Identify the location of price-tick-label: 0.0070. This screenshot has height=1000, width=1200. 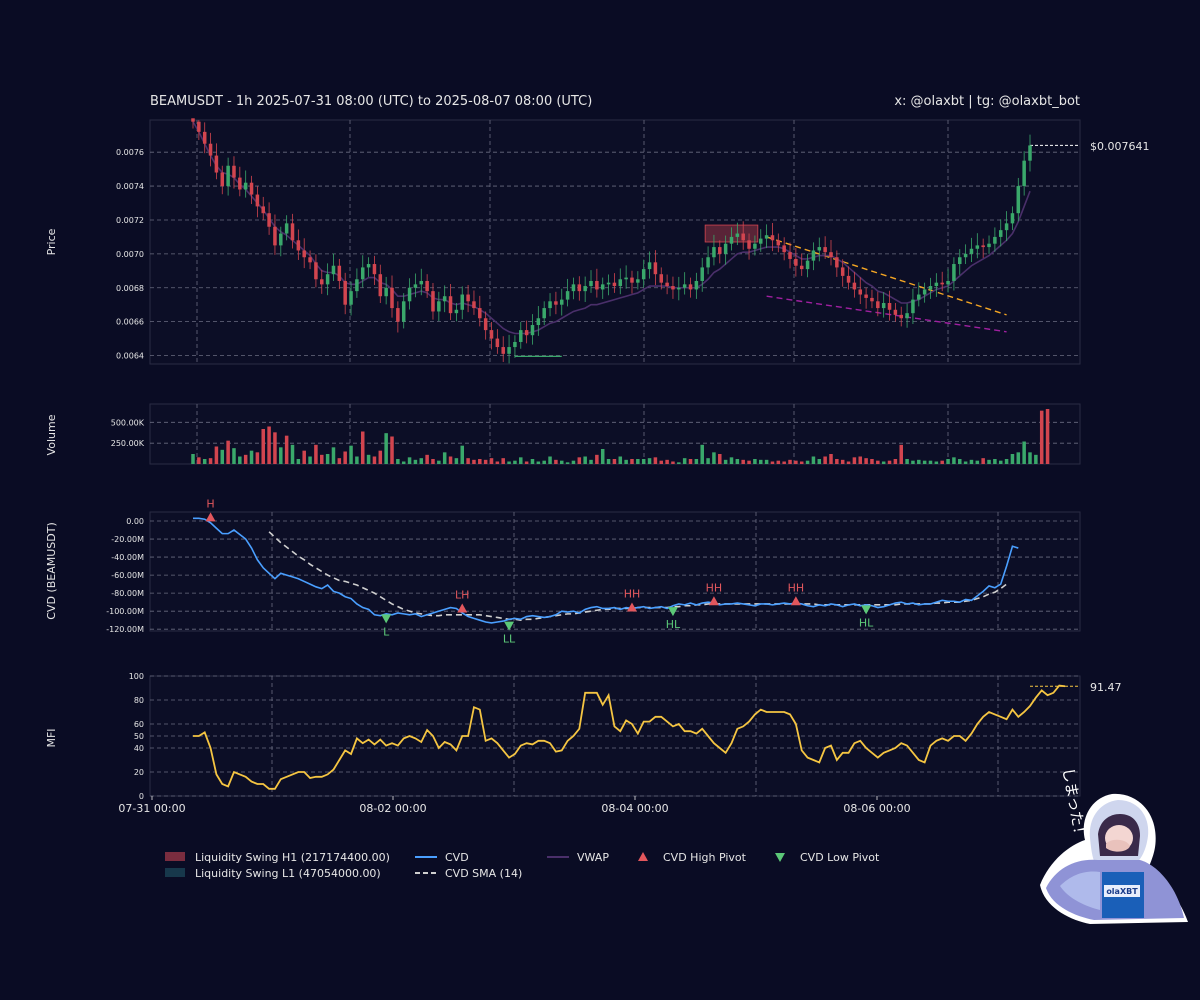
(130, 254).